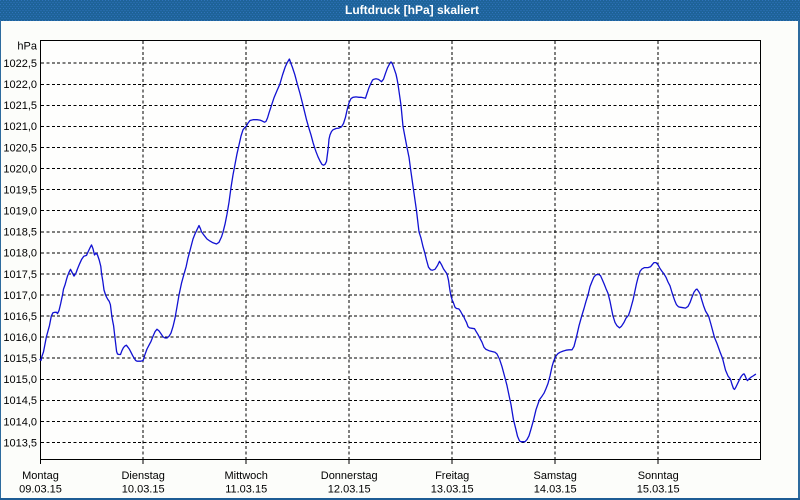 The image size is (800, 500). What do you see at coordinates (349, 476) in the screenshot?
I see `svg-text: Donnerstag` at bounding box center [349, 476].